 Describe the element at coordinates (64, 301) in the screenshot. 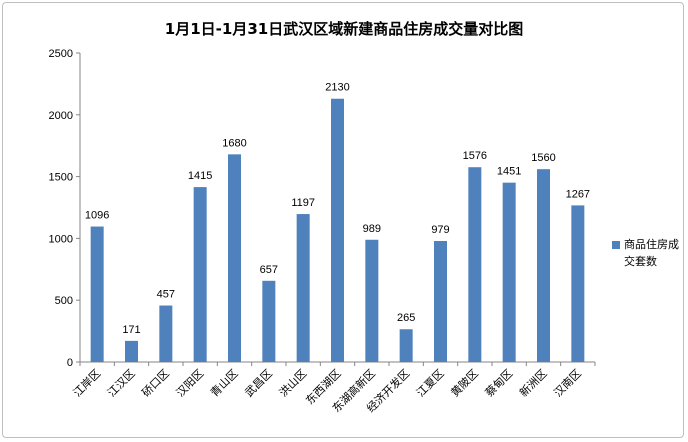

I see `y-tick-label: 500` at that location.